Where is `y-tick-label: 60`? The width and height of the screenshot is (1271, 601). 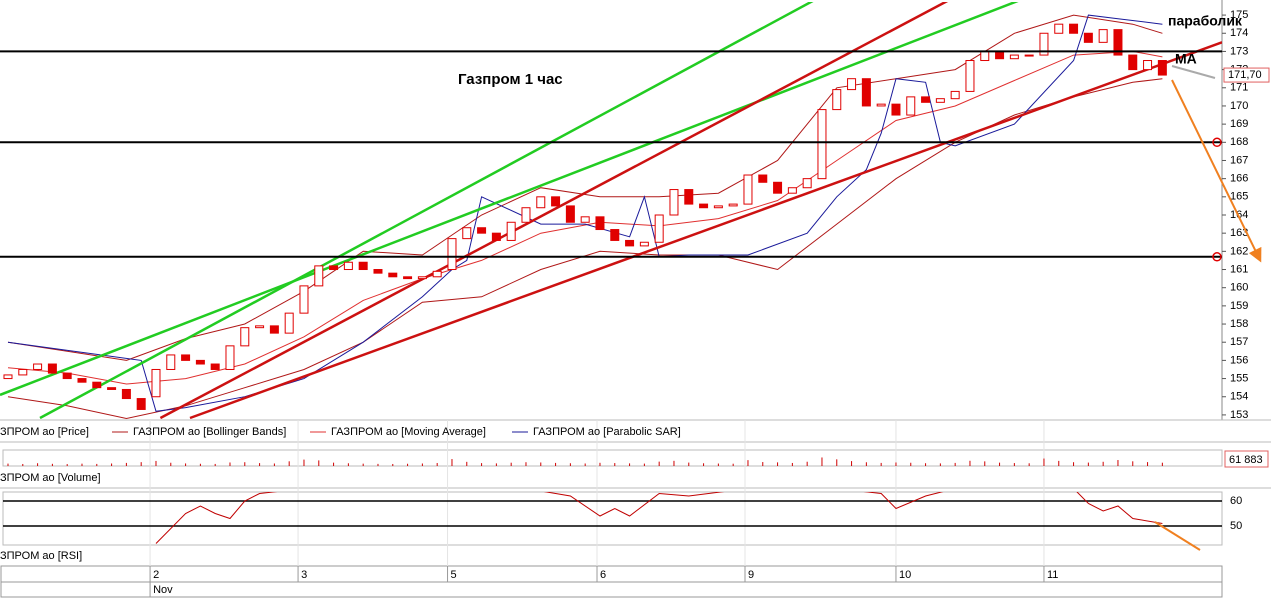
y-tick-label: 60 is located at coordinates (1236, 501).